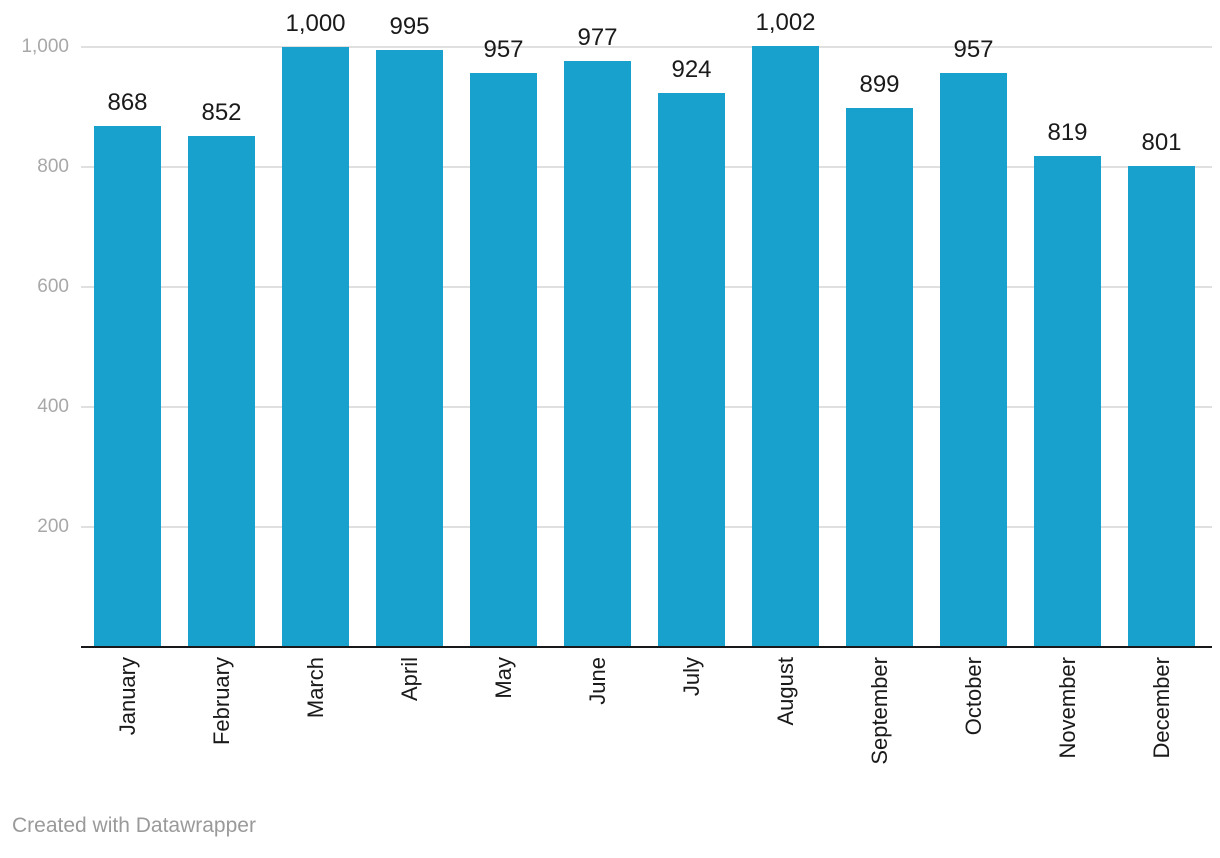 This screenshot has width=1220, height=858. What do you see at coordinates (597, 681) in the screenshot?
I see `x-axis-label-june: June` at bounding box center [597, 681].